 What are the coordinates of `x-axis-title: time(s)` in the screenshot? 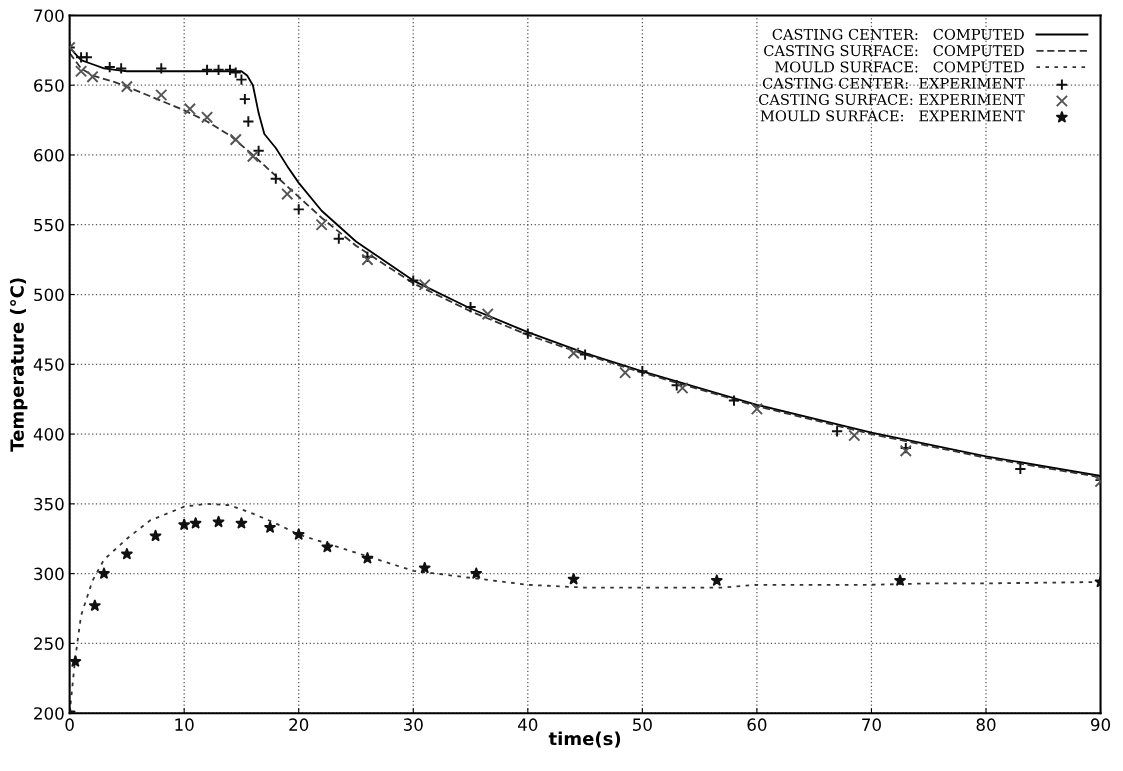 It's located at (584, 739).